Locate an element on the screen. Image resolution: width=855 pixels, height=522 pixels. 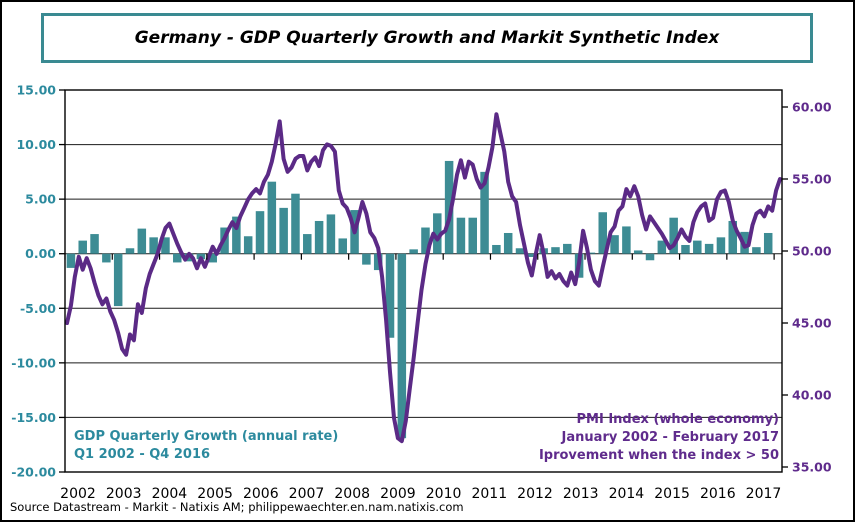
gdp-annotation-line1: GDP Quarterly Growth (annual rate) is located at coordinates (206, 436).